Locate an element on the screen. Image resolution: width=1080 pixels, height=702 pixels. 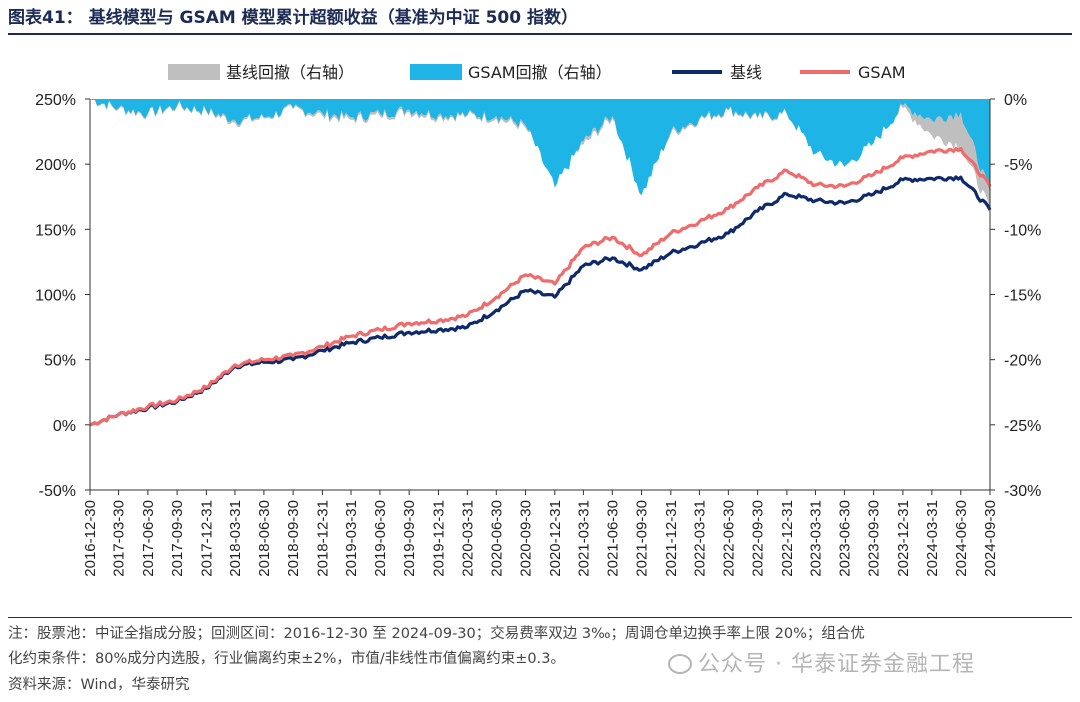
x-tick-label: 2017-12-31 is located at coordinates (206, 538).